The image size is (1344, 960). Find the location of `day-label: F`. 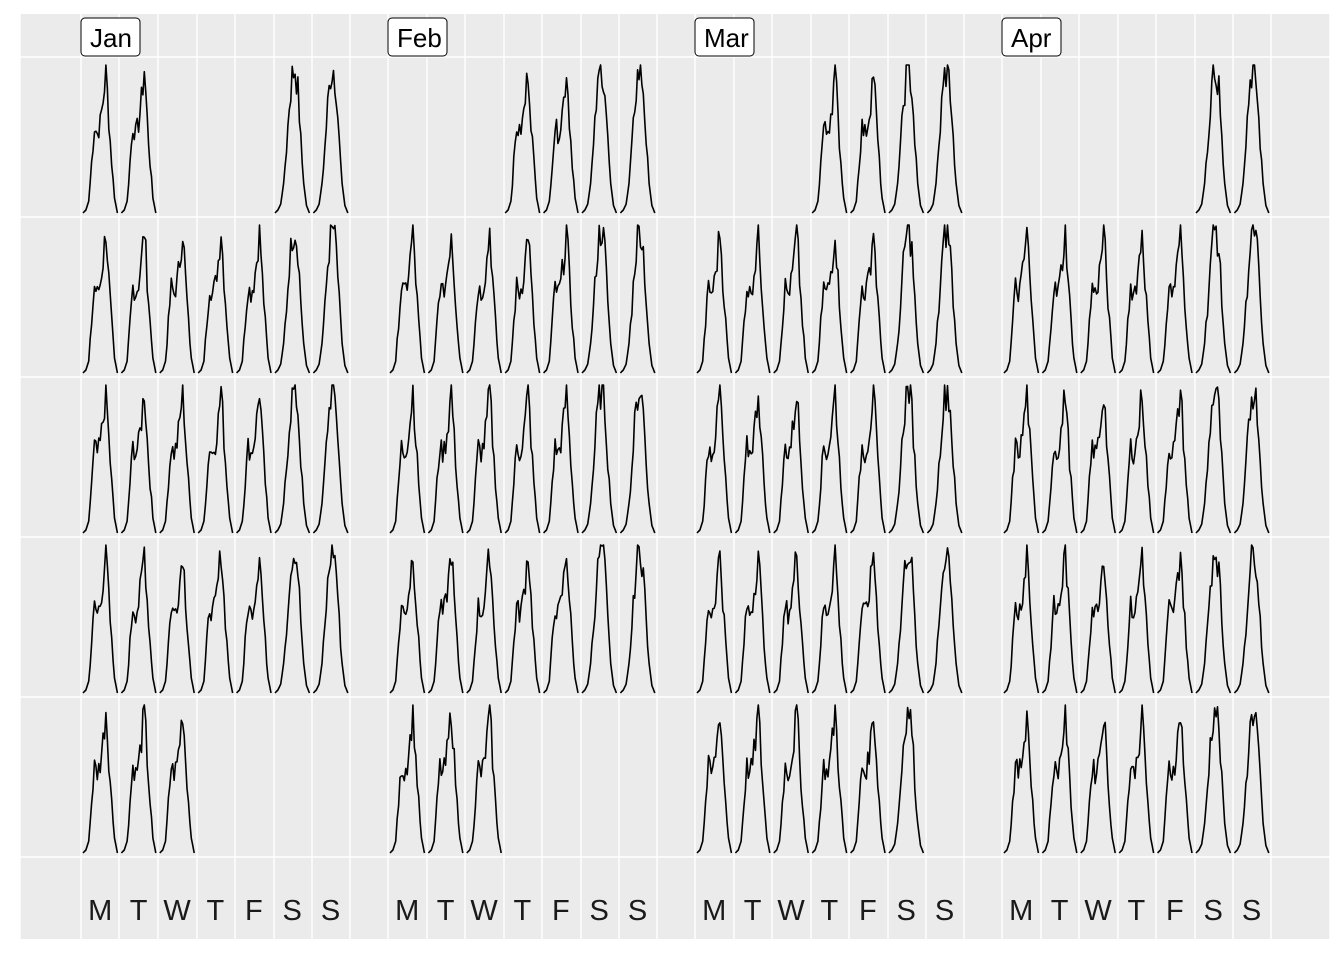

day-label: F is located at coordinates (1175, 911).